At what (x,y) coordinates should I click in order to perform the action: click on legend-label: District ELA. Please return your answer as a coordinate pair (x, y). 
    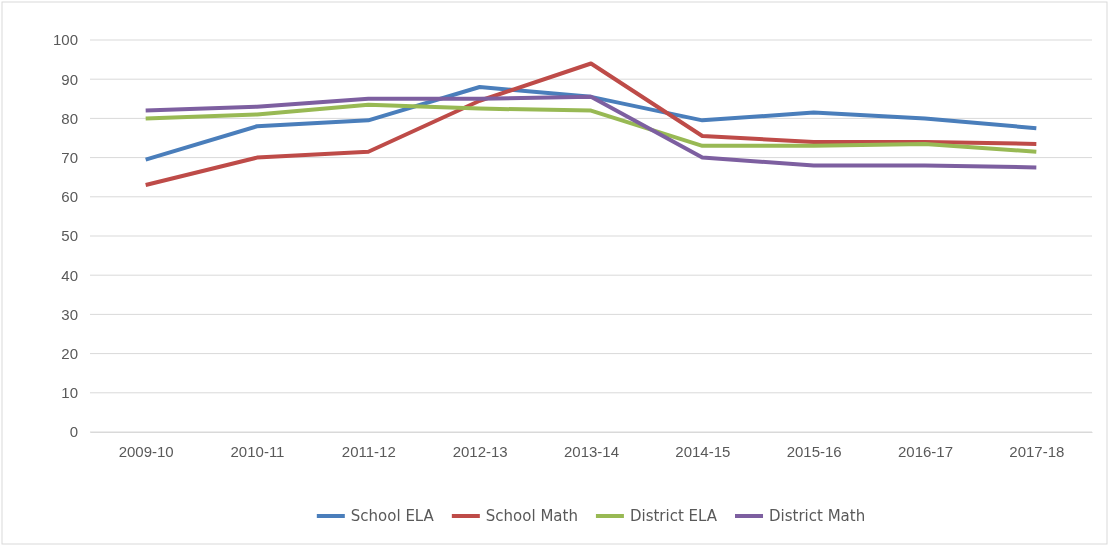
    Looking at the image, I should click on (673, 516).